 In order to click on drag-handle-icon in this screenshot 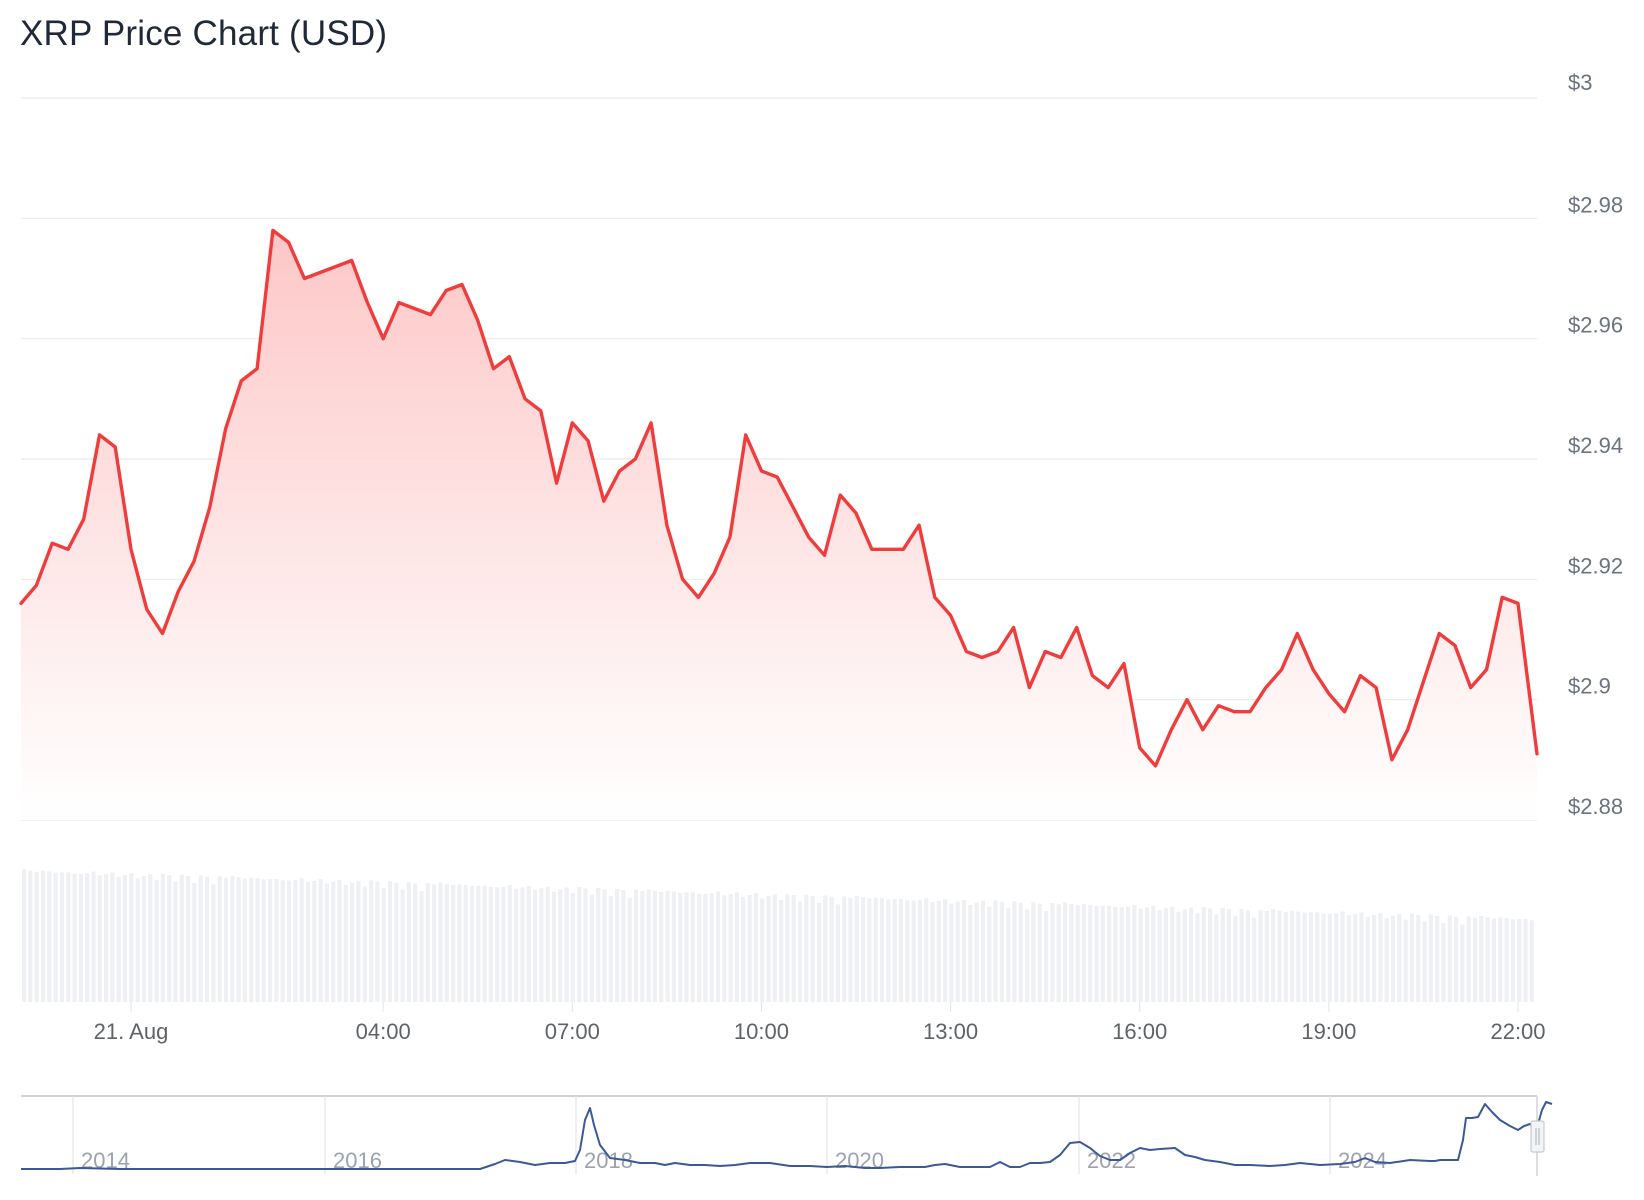, I will do `click(1537, 1136)`.